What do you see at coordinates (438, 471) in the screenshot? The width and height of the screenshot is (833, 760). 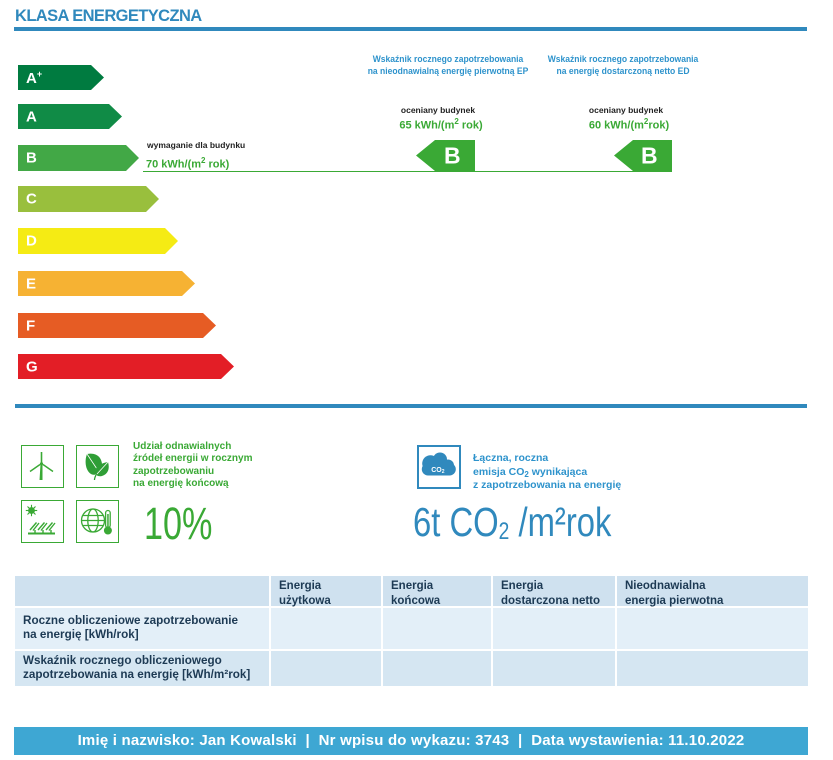 I see `svg-text: CO2` at bounding box center [438, 471].